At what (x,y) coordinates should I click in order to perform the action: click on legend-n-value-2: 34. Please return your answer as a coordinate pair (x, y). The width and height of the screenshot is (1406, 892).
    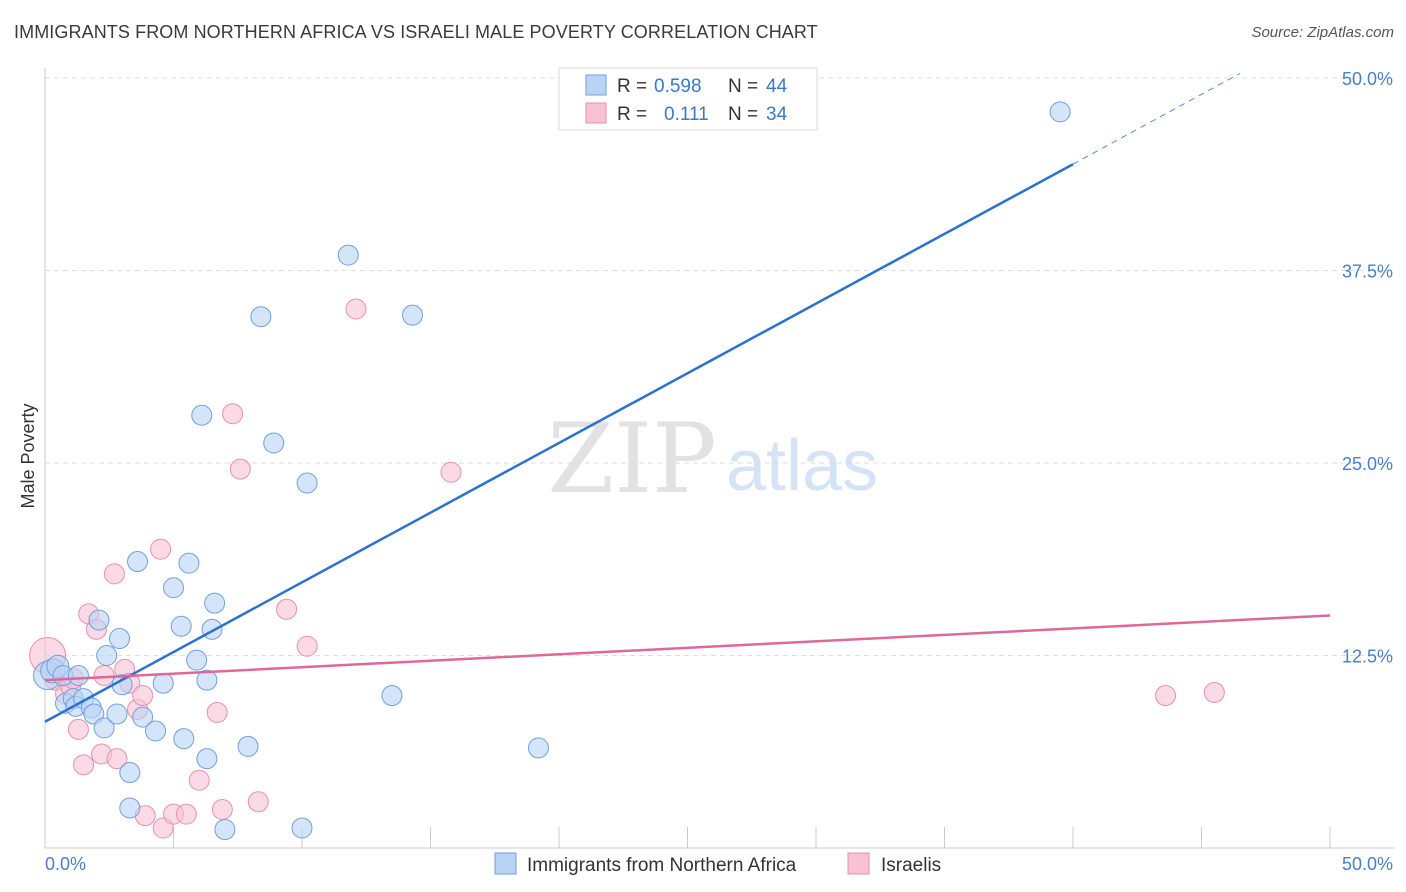
    Looking at the image, I should click on (777, 114).